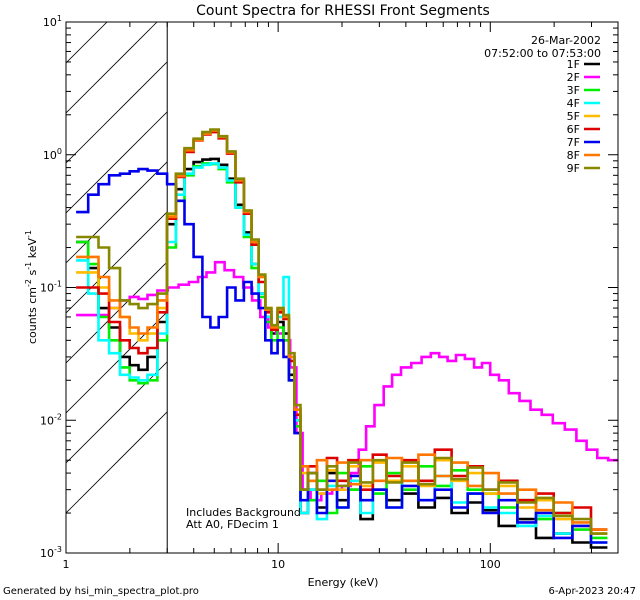 This screenshot has width=640, height=600. I want to click on legend-label-1F: 1F, so click(573, 64).